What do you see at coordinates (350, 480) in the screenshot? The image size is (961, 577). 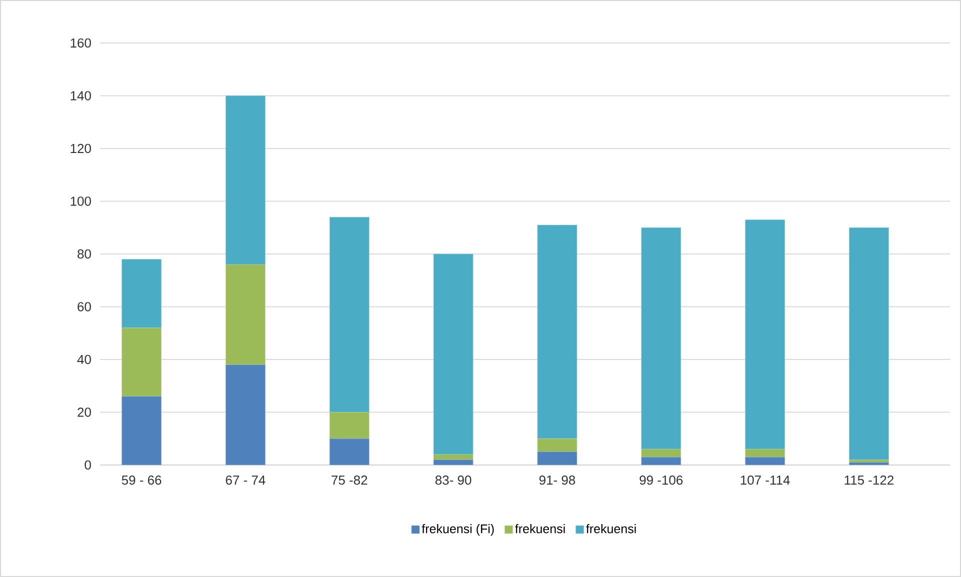 I see `x-tick-label: 75 -82` at bounding box center [350, 480].